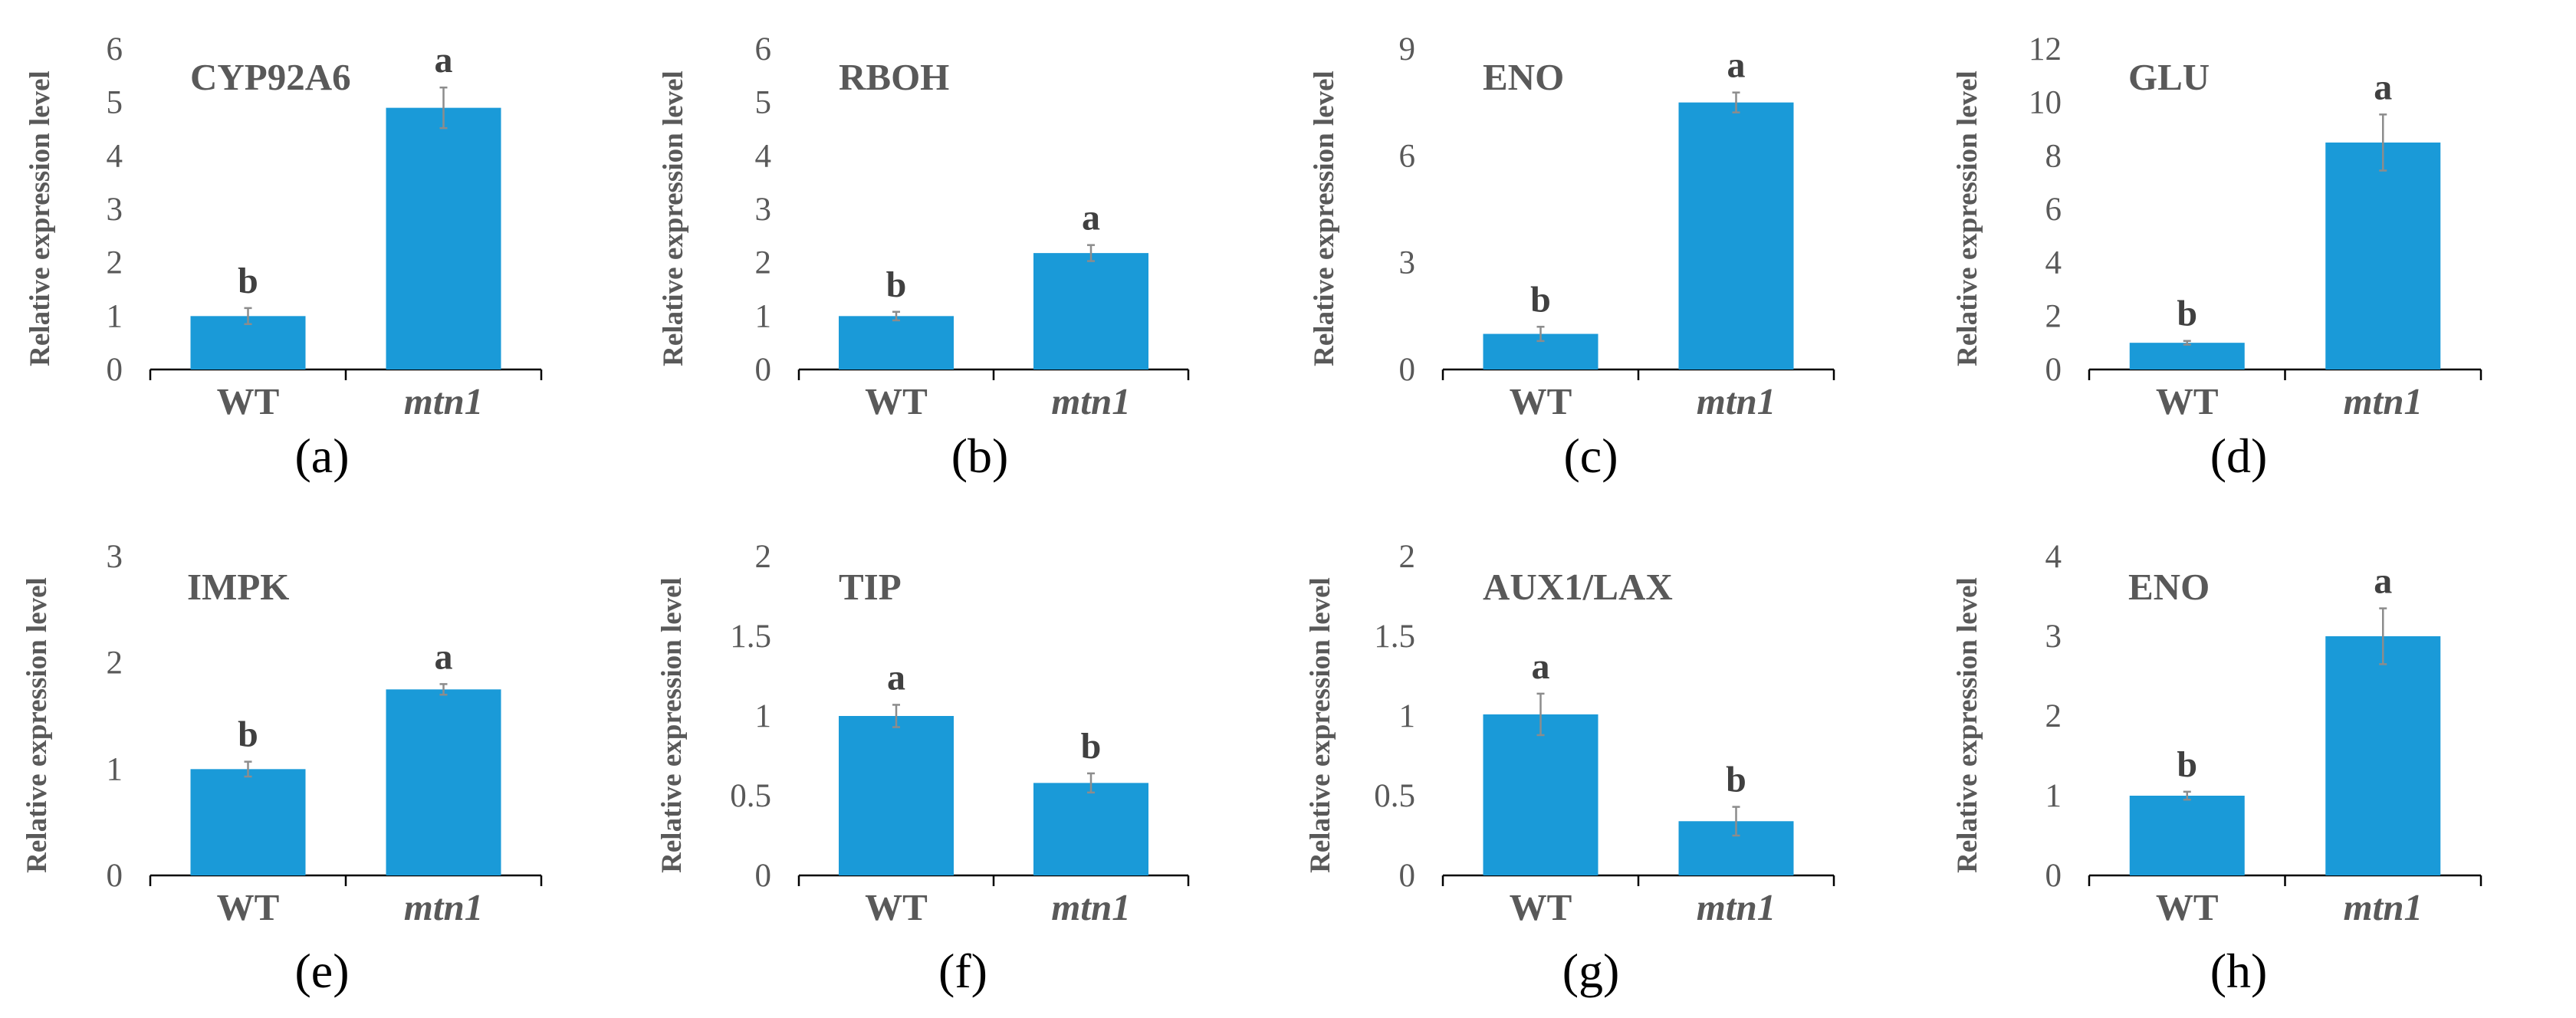  I want to click on panel-label: (h), so click(2239, 971).